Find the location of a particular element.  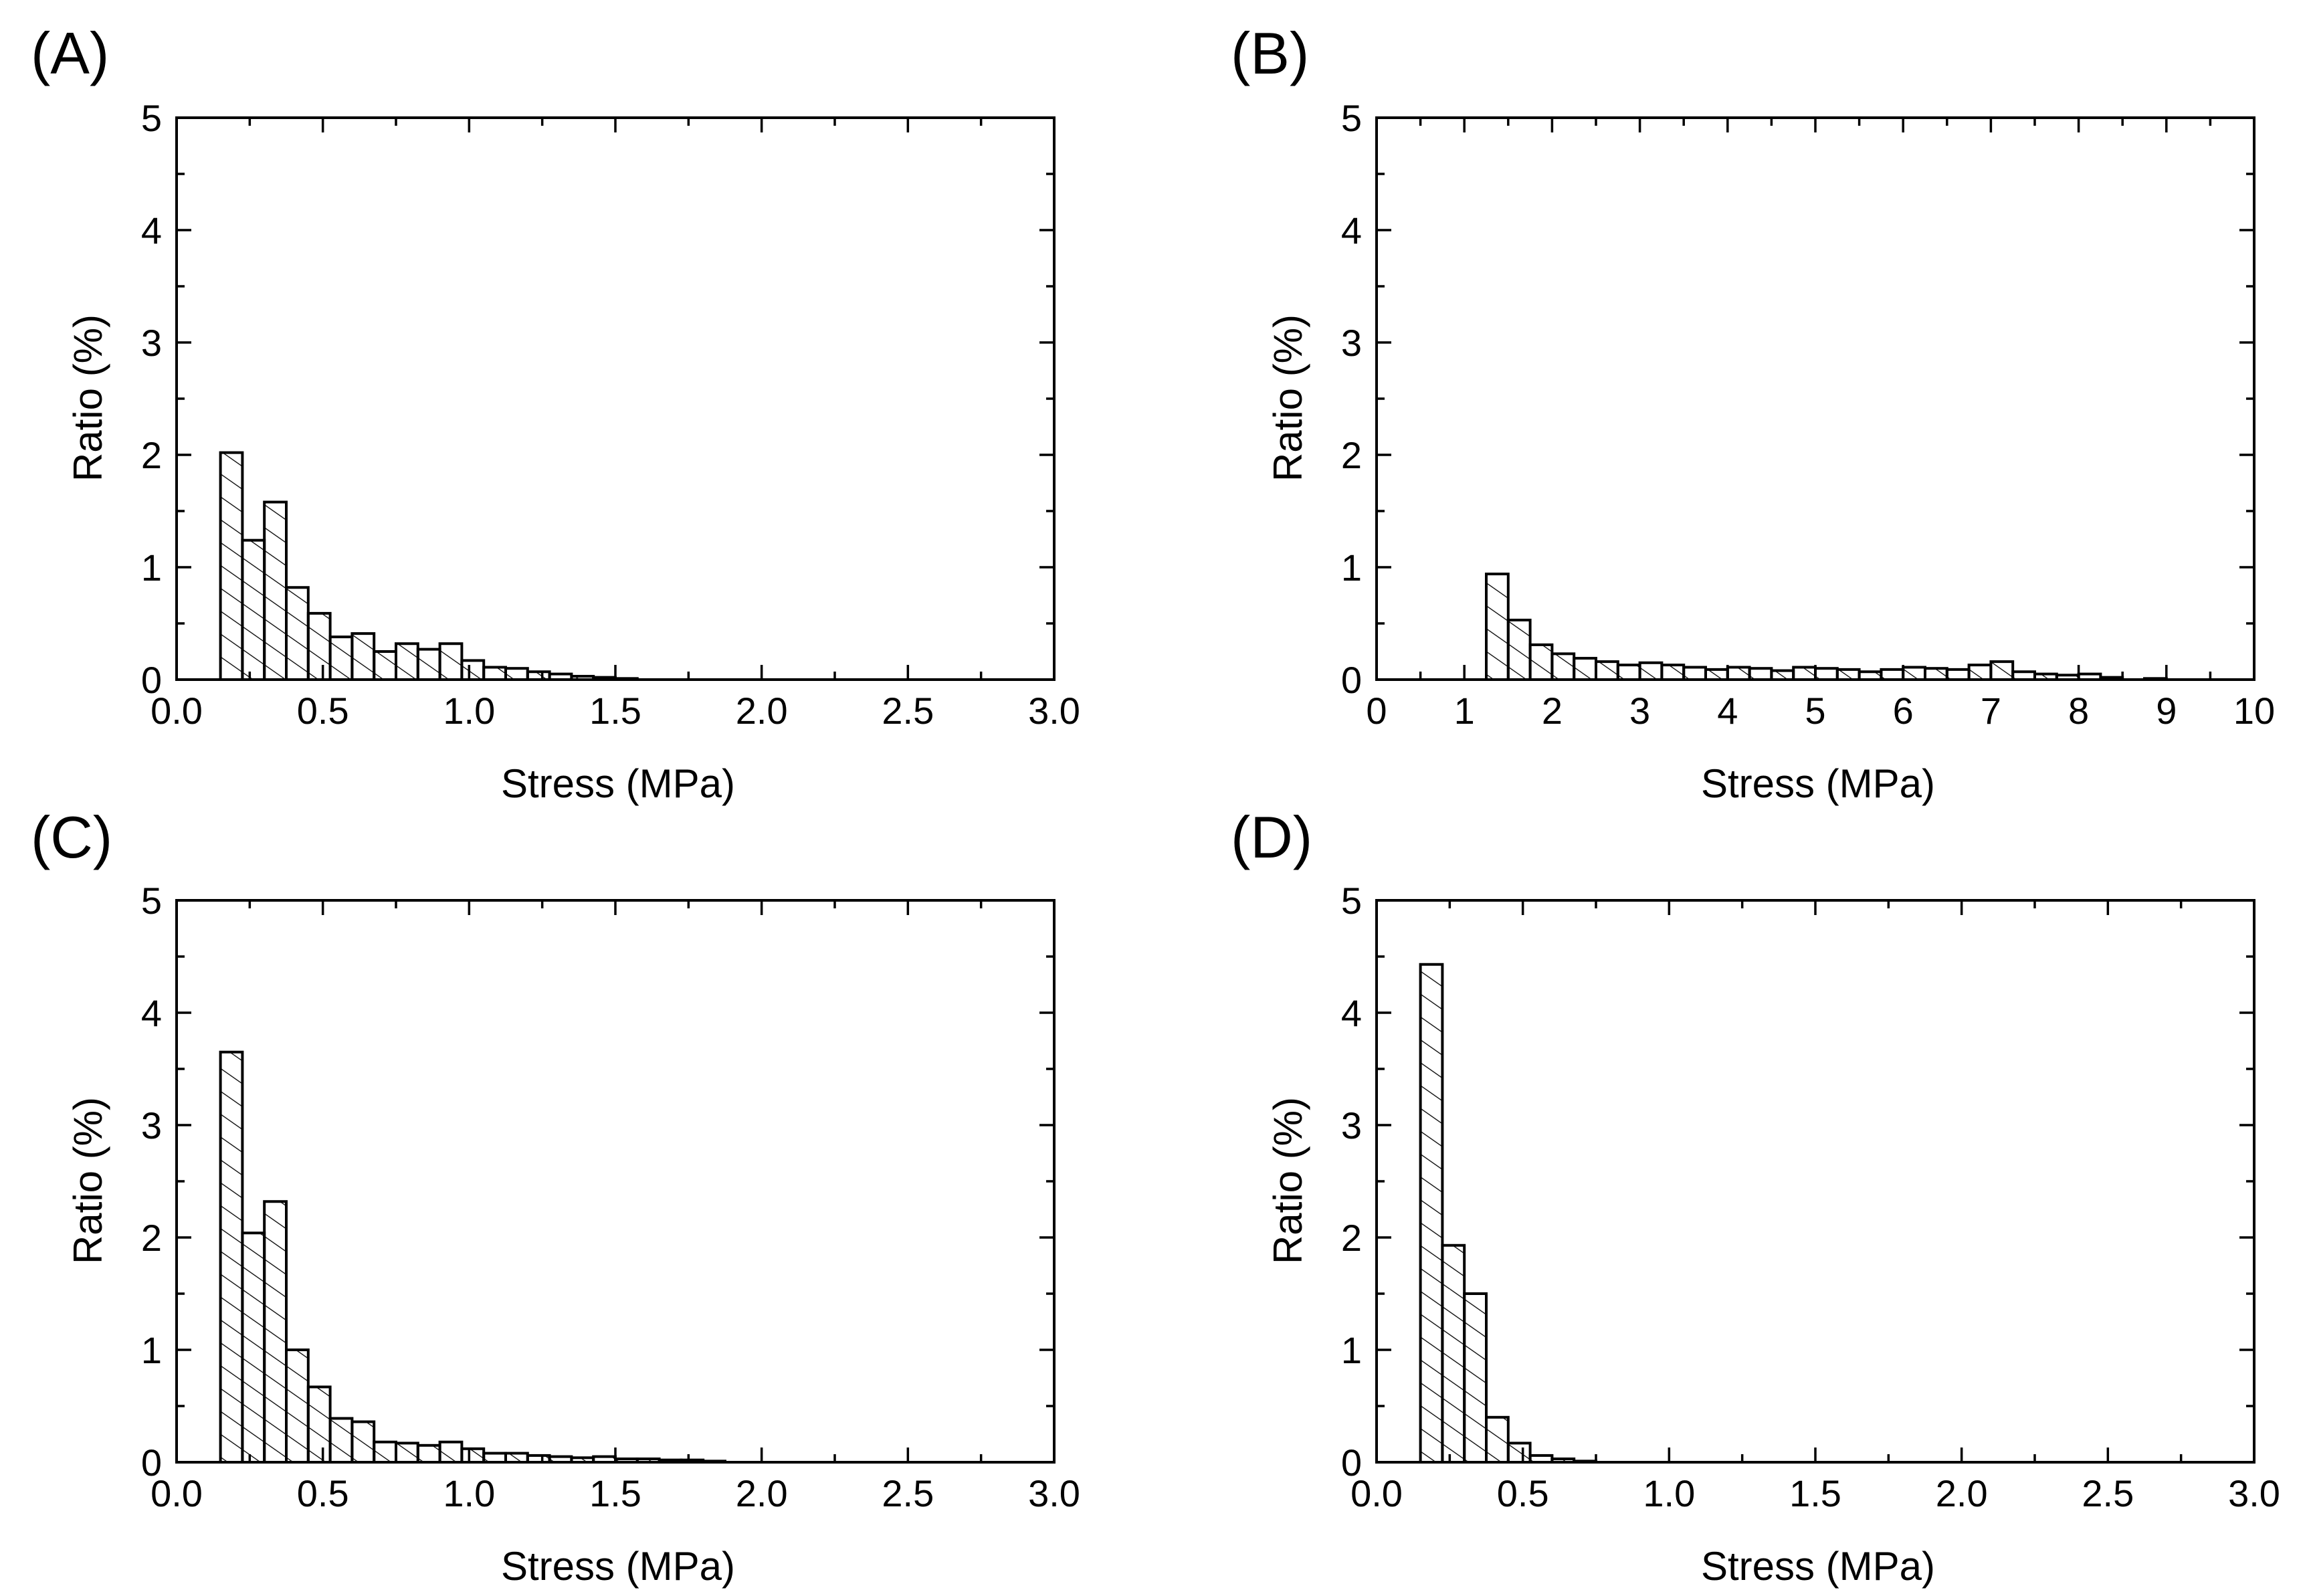

panel-label-c: (C) is located at coordinates (71, 837).